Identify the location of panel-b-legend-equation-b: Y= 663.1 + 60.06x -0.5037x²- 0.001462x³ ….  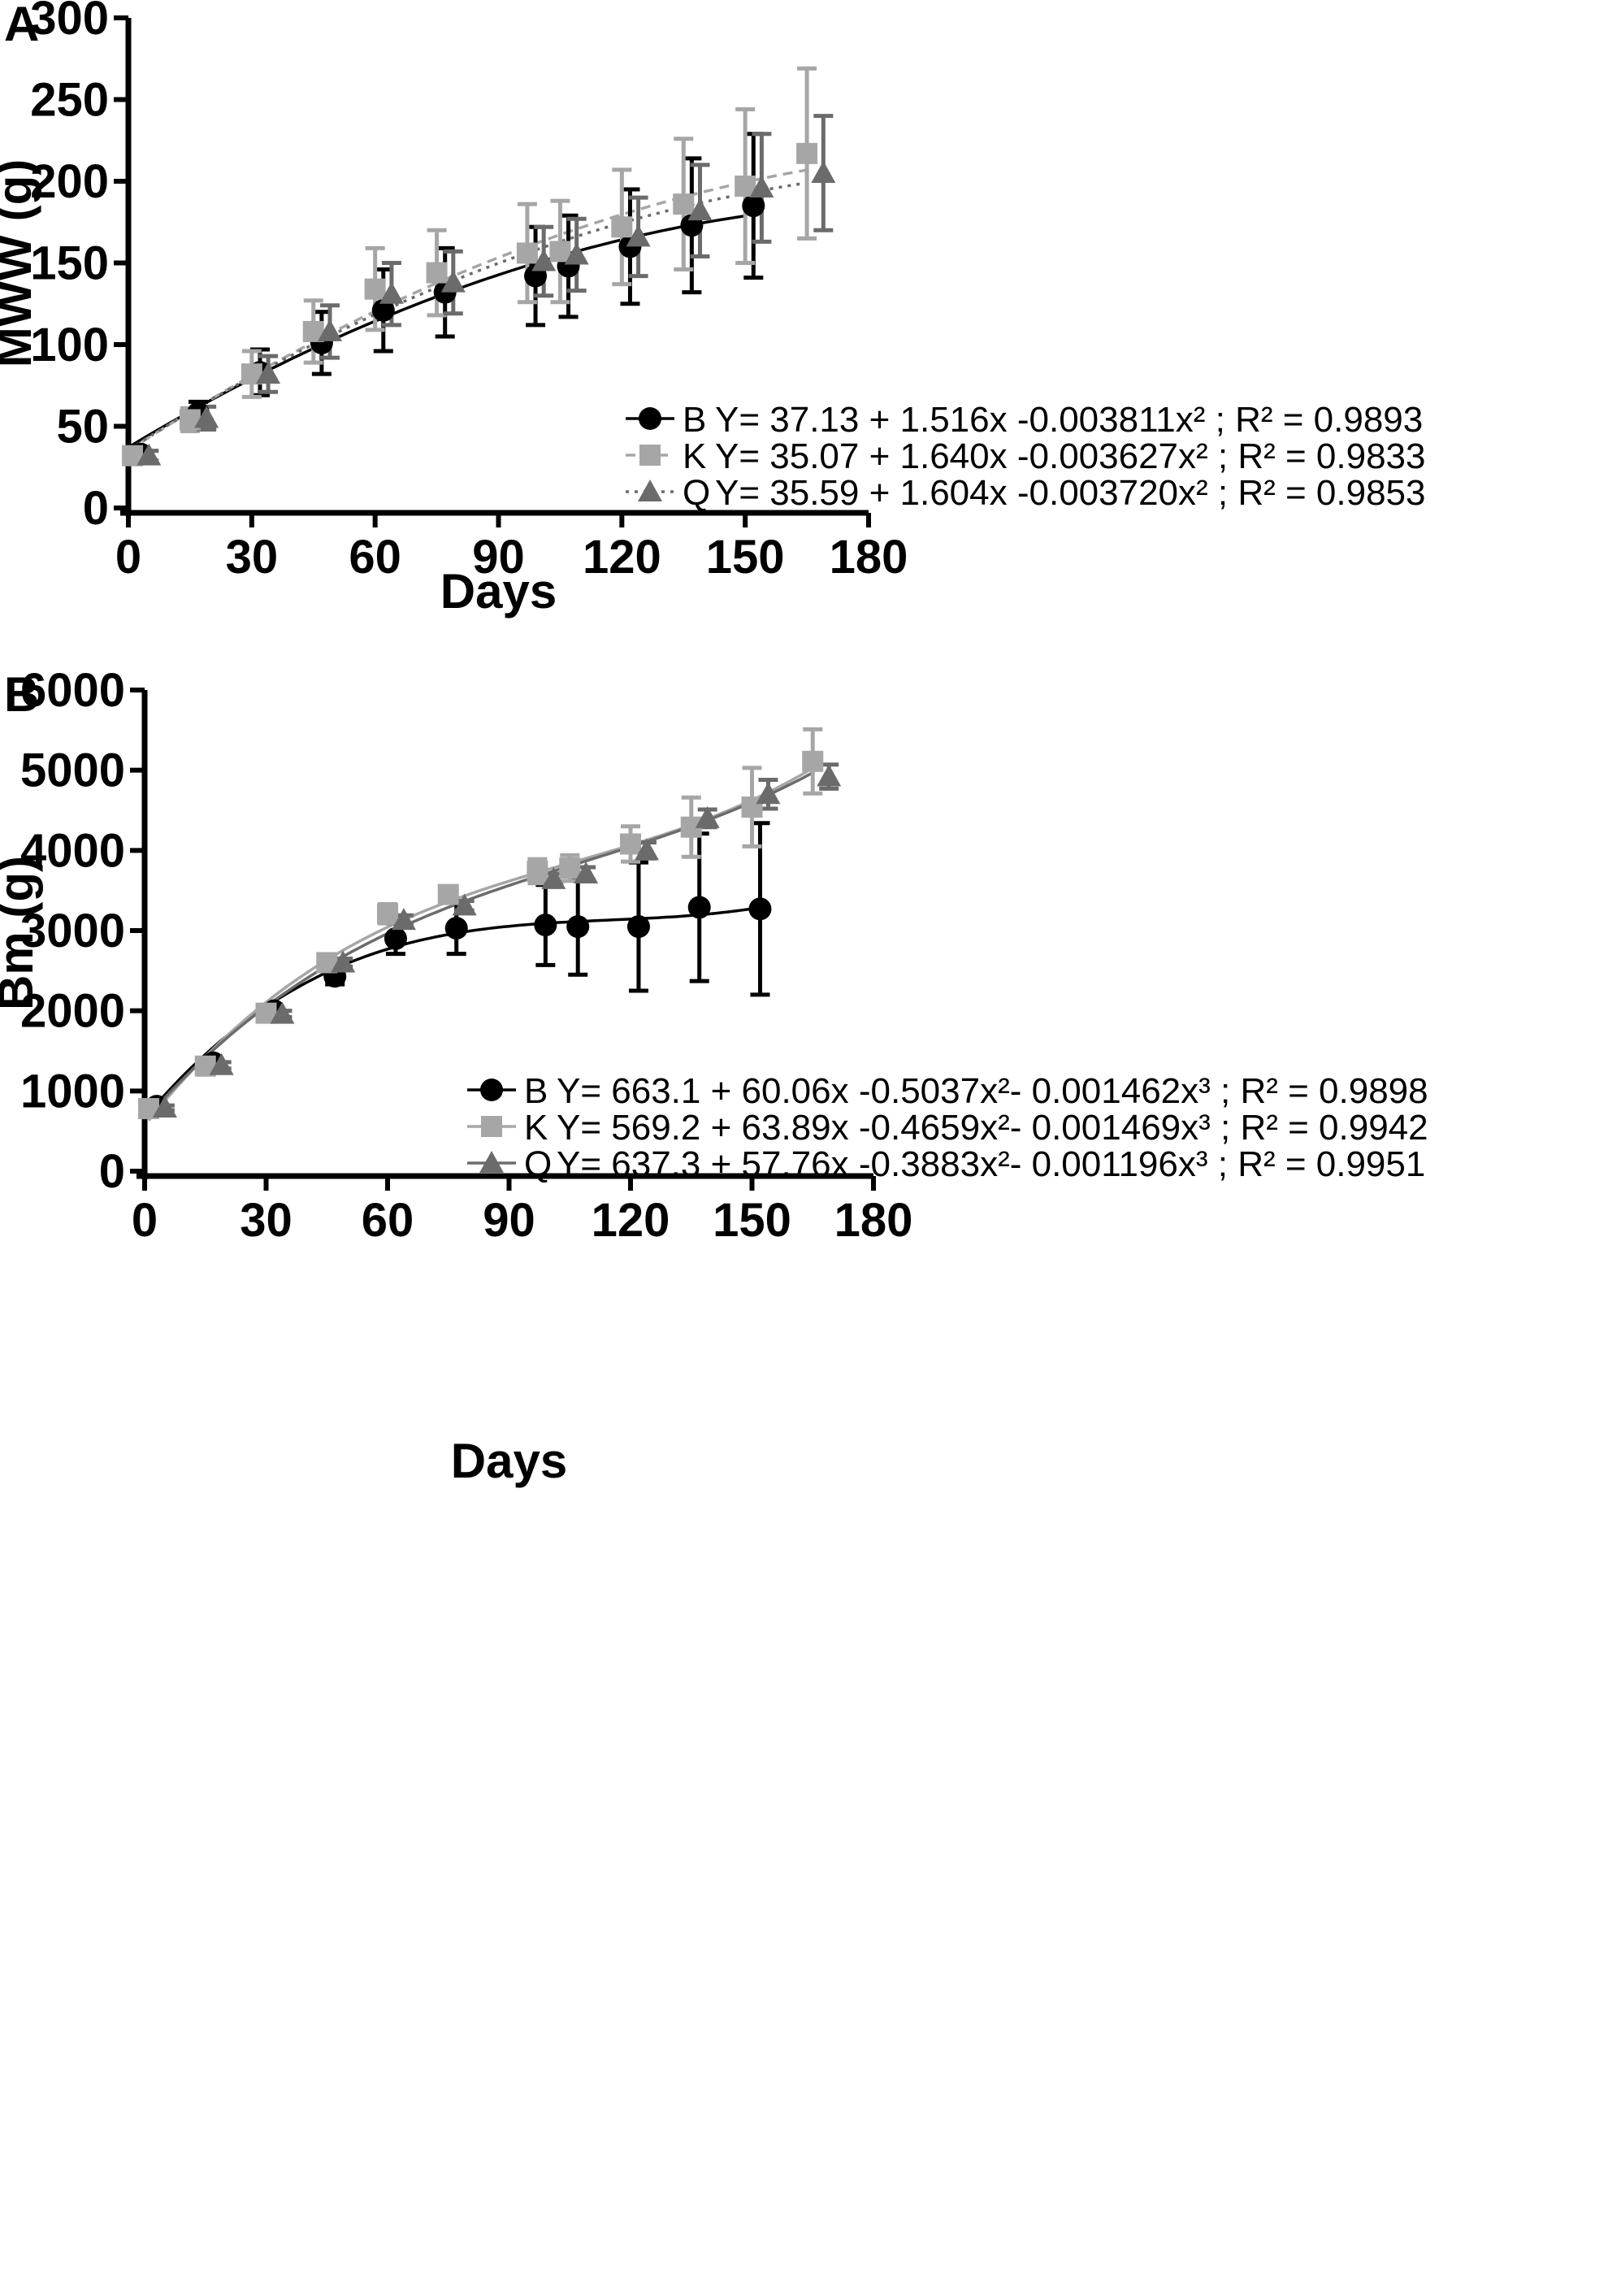
(992, 1091).